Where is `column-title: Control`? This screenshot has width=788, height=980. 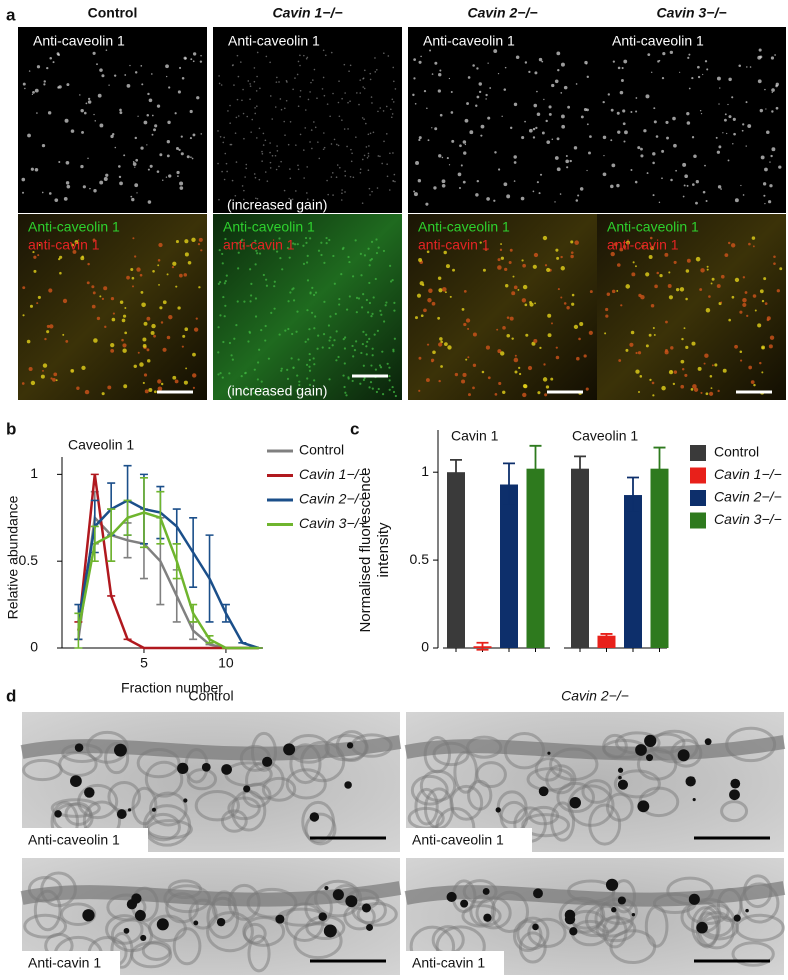
column-title: Control is located at coordinates (210, 696).